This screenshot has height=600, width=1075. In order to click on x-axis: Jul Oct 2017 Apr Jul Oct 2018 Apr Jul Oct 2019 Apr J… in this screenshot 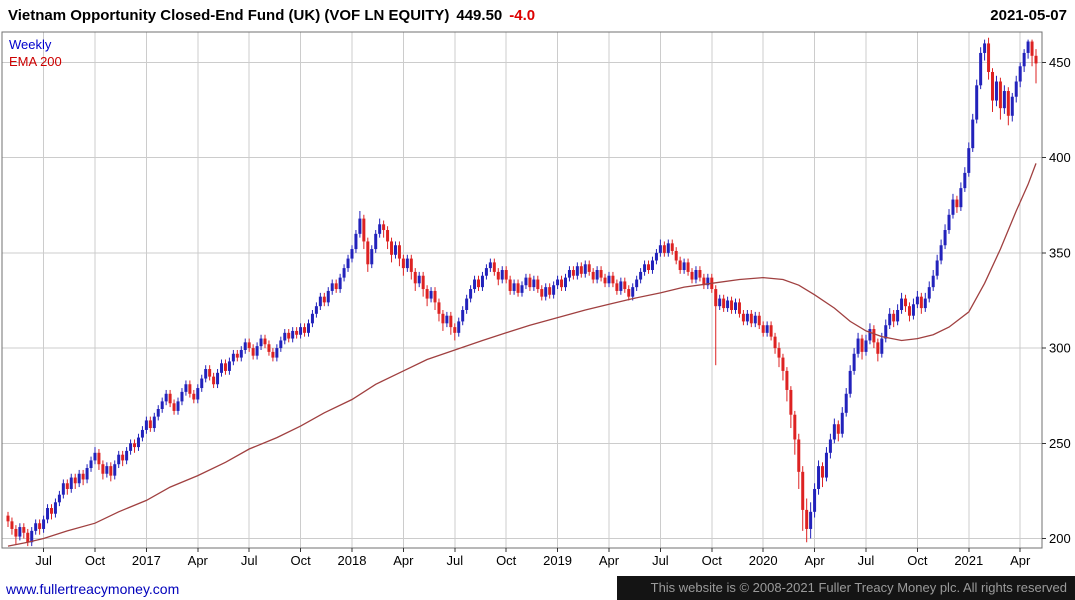, I will do `click(533, 558)`.